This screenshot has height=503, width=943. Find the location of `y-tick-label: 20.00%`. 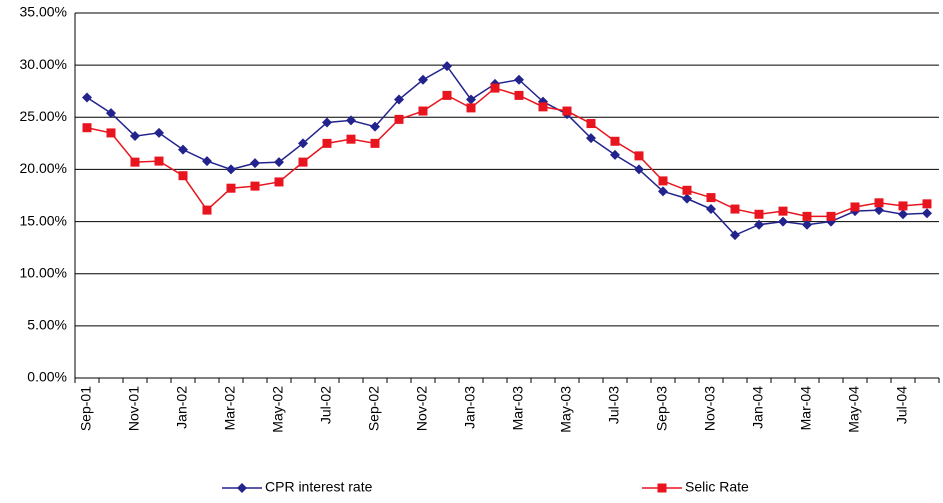

y-tick-label: 20.00% is located at coordinates (43, 168).